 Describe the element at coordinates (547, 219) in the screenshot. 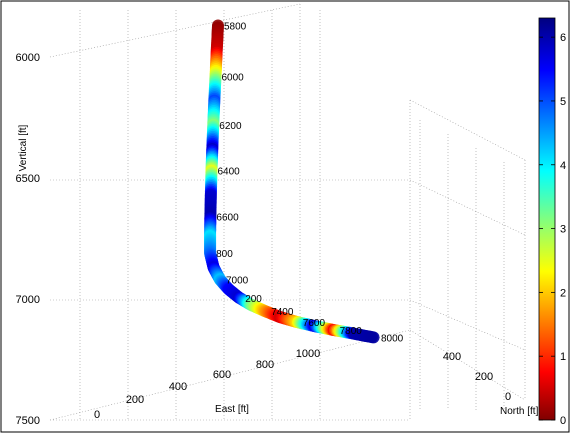

I see `colorbar-gradient` at that location.